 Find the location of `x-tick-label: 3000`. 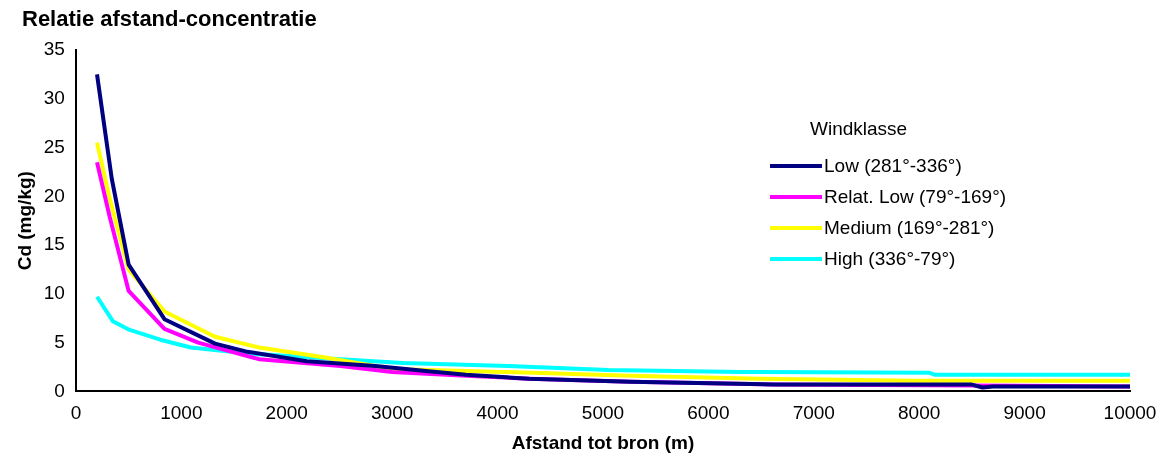

x-tick-label: 3000 is located at coordinates (392, 413).